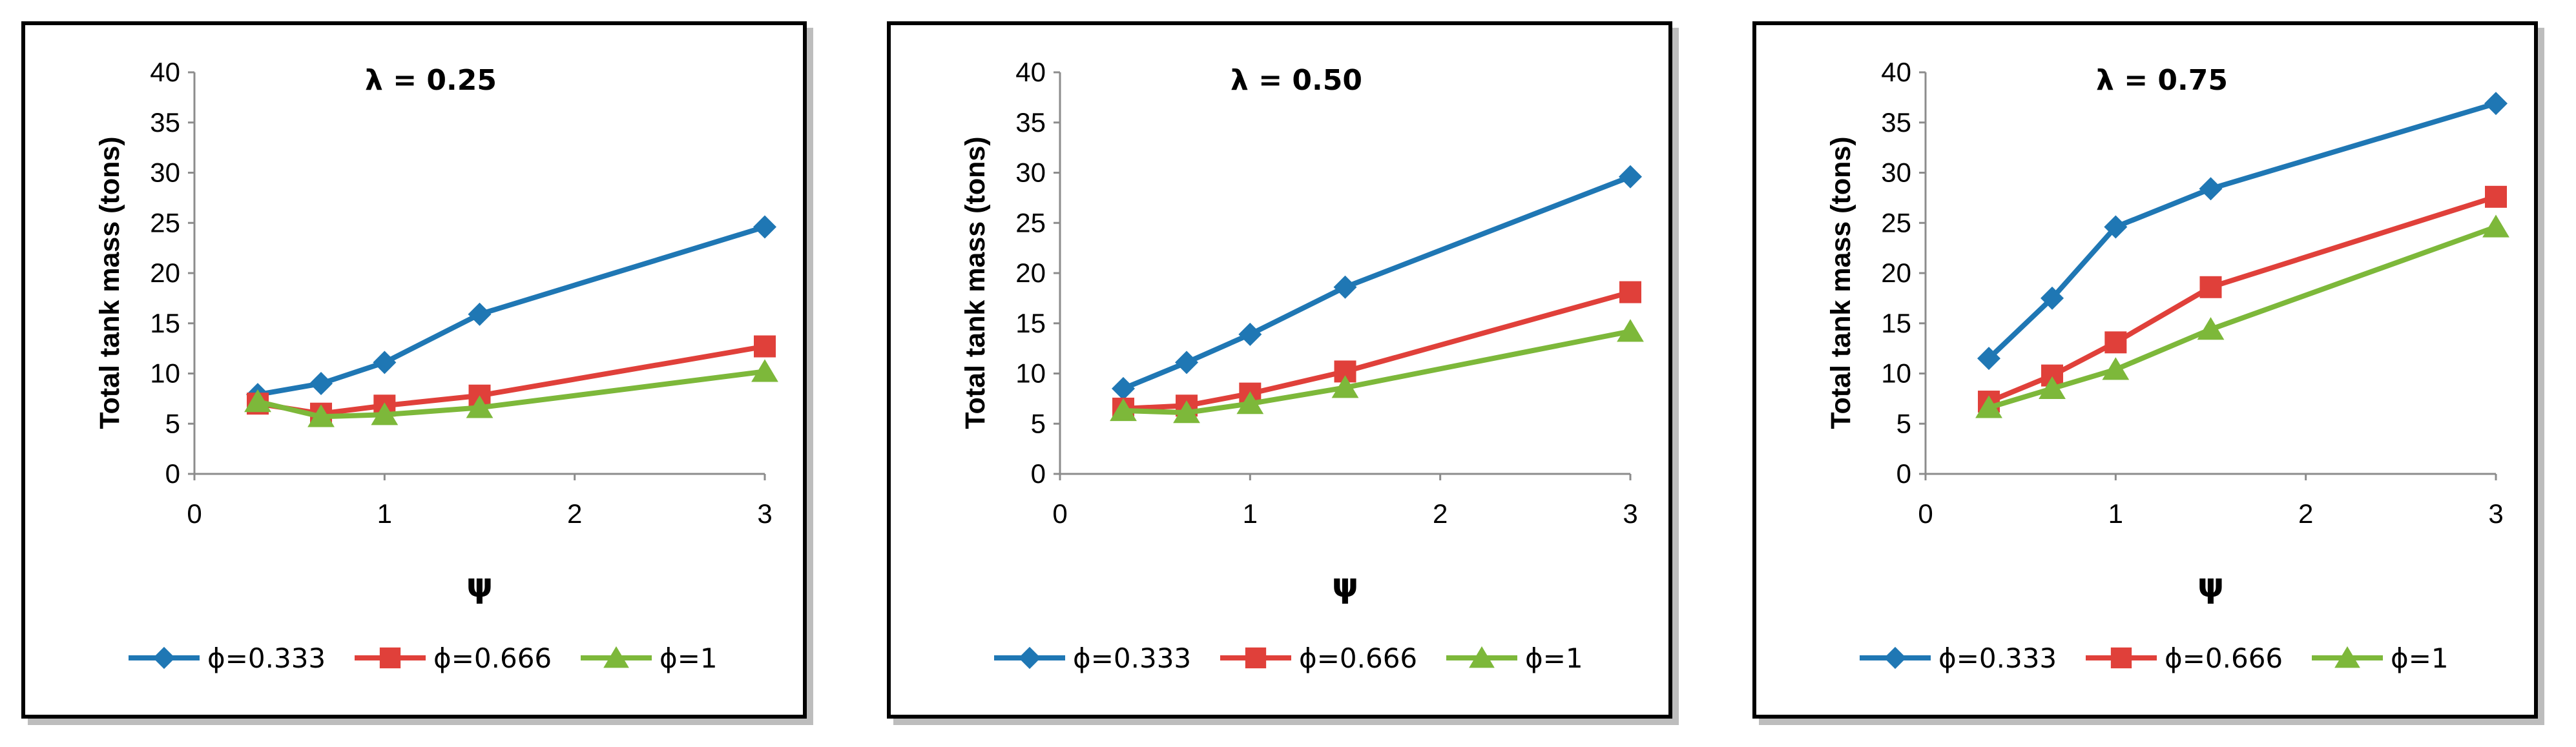 Image resolution: width=2576 pixels, height=747 pixels. Describe the element at coordinates (1554, 658) in the screenshot. I see `legend-label: ϕ=1` at that location.